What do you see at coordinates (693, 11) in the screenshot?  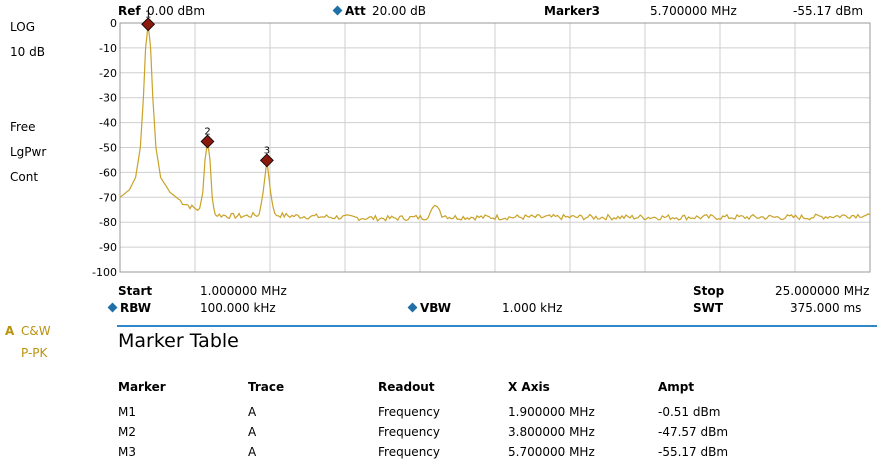 I see `active-marker-frequency: 5.700000 MHz` at bounding box center [693, 11].